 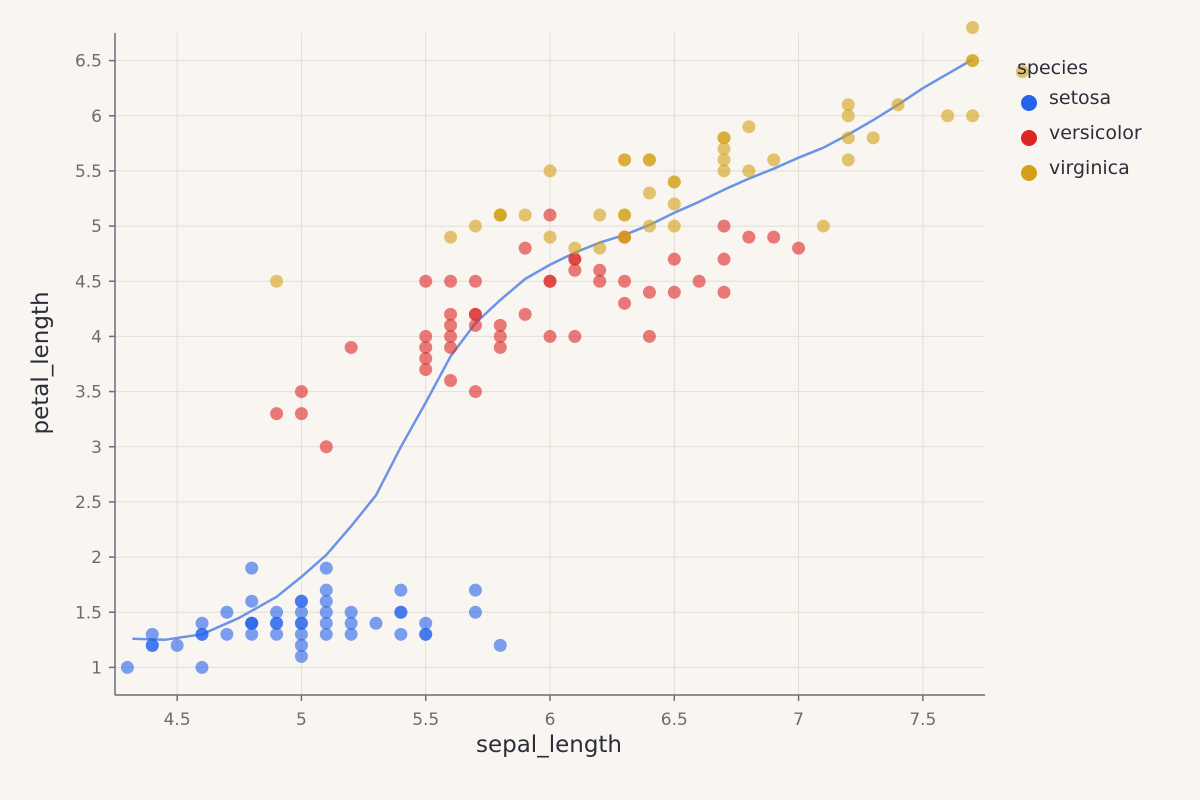 I want to click on legend-label-virginica: virginica, so click(x=1089, y=168).